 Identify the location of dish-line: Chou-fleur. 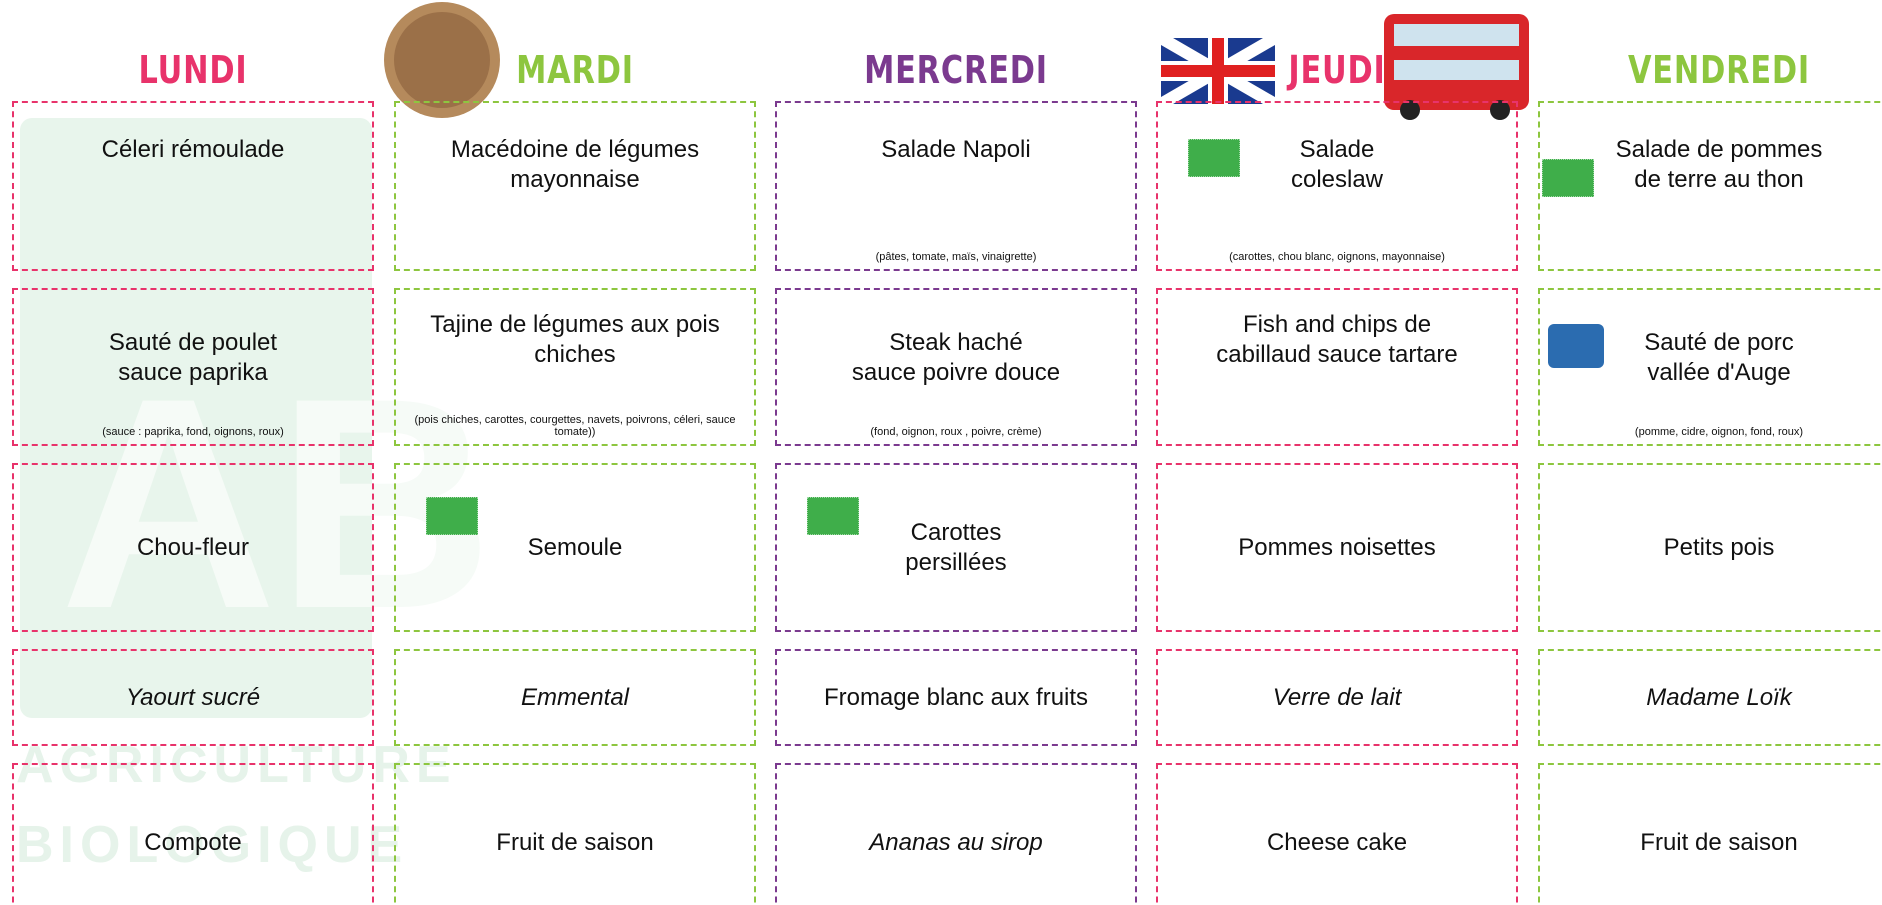
(193, 547).